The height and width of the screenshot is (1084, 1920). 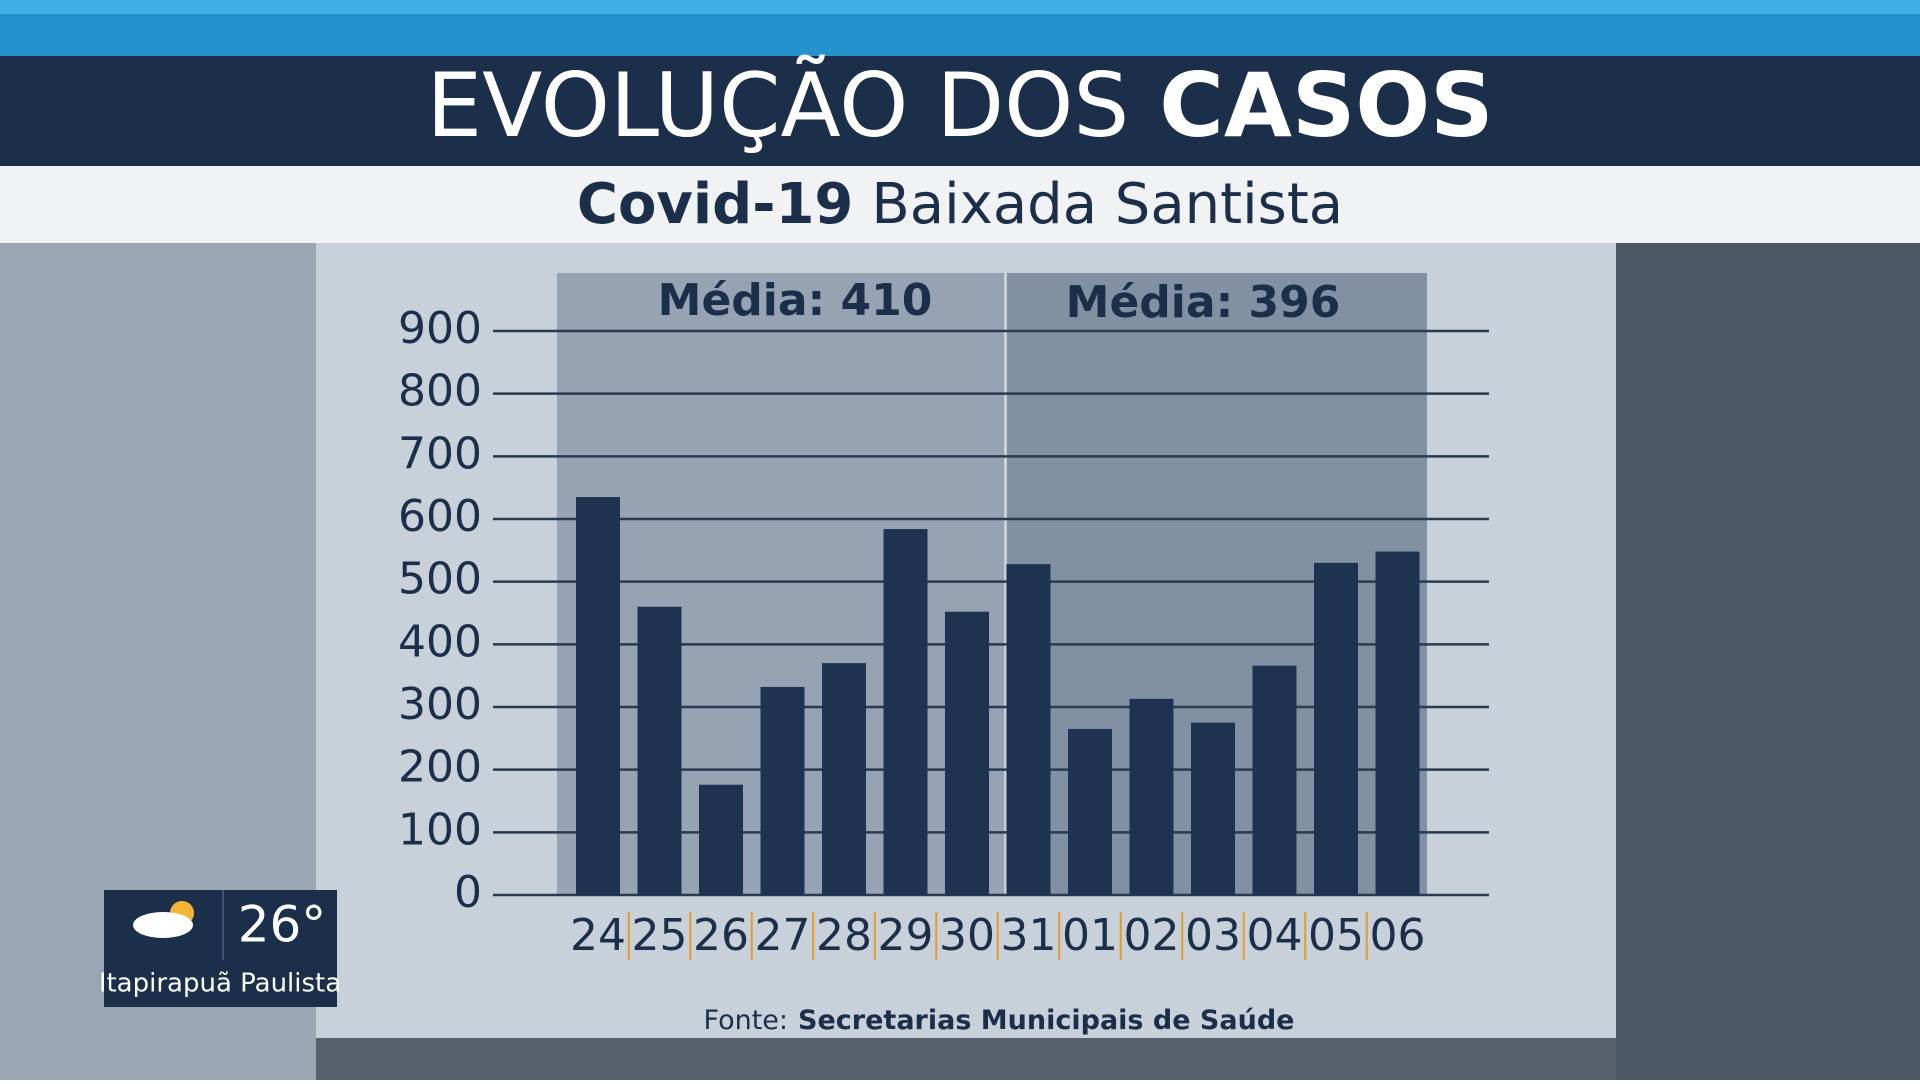 What do you see at coordinates (468, 892) in the screenshot?
I see `y-tick-label: 0` at bounding box center [468, 892].